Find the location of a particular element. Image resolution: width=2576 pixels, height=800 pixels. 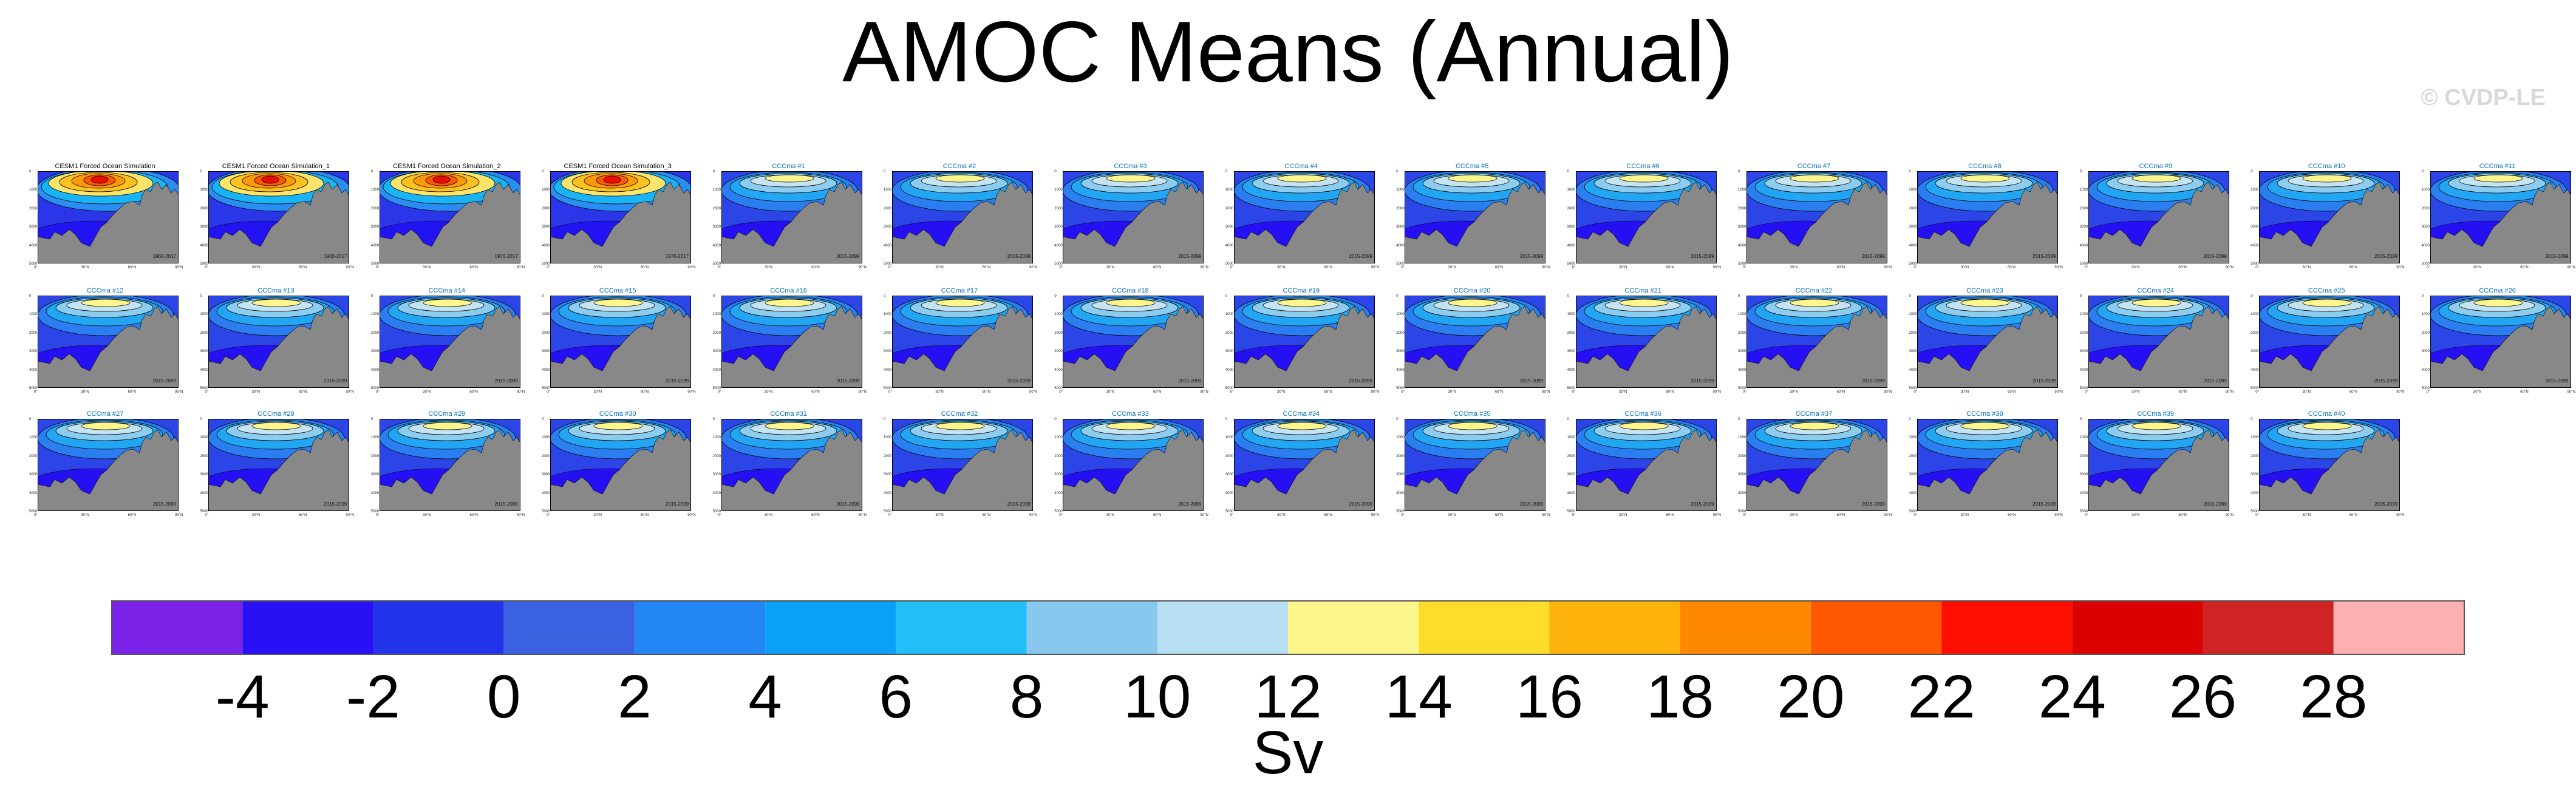

colorbar-tick-label: 6 is located at coordinates (896, 697).